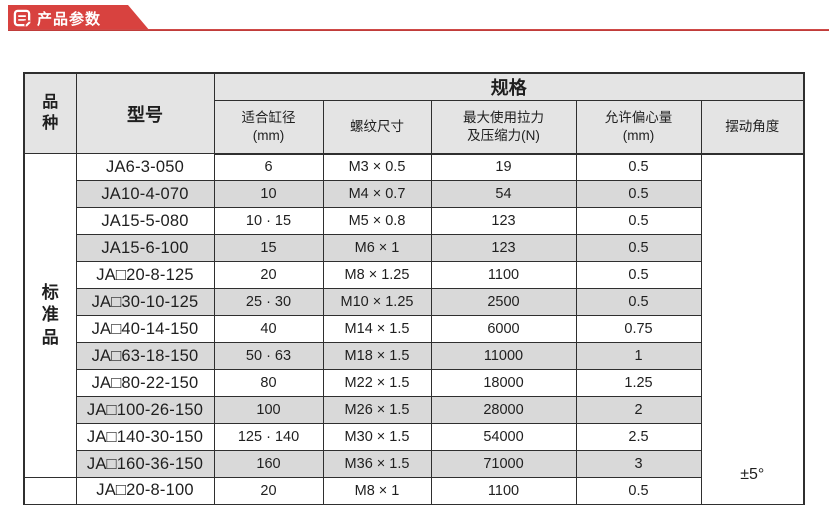 The height and width of the screenshot is (505, 829). What do you see at coordinates (503, 437) in the screenshot?
I see `force-cell: 54000` at bounding box center [503, 437].